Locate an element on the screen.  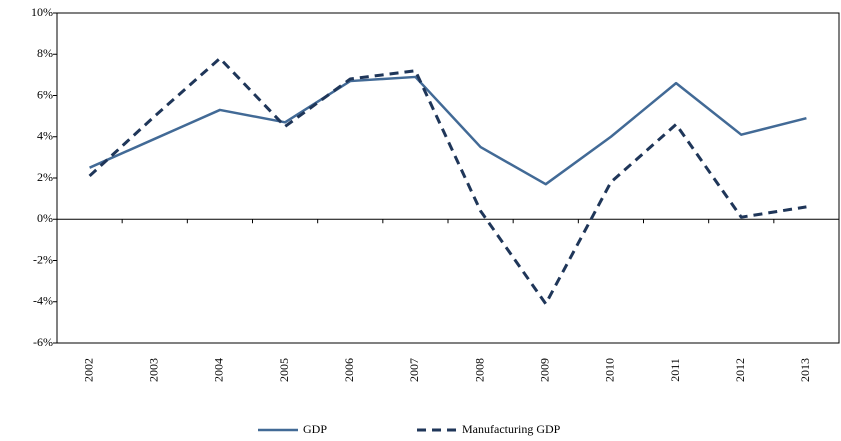
x-tick-label: 2013 is located at coordinates (805, 370).